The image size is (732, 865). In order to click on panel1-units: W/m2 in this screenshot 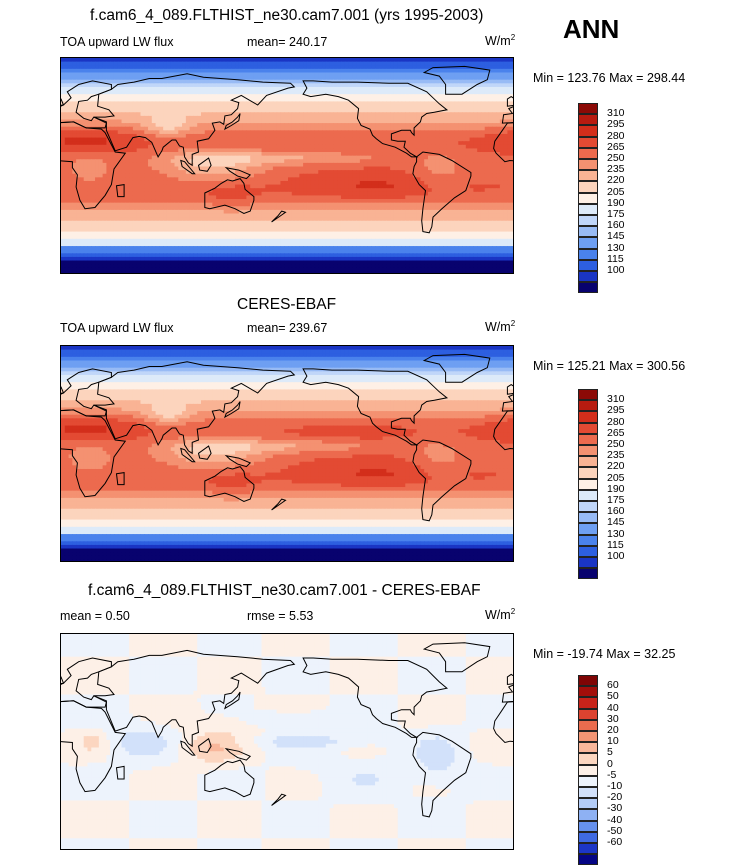, I will do `click(500, 40)`.